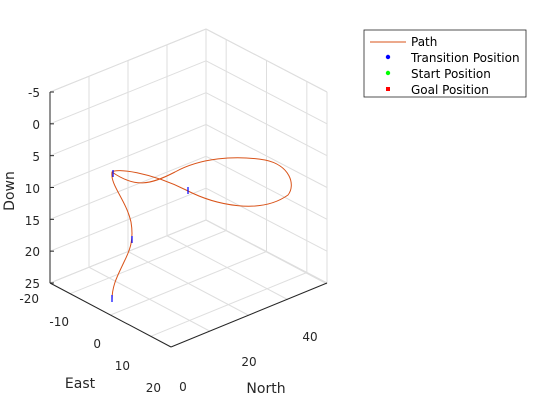 The height and width of the screenshot is (420, 560). What do you see at coordinates (183, 387) in the screenshot?
I see `north-tick-label: 0` at bounding box center [183, 387].